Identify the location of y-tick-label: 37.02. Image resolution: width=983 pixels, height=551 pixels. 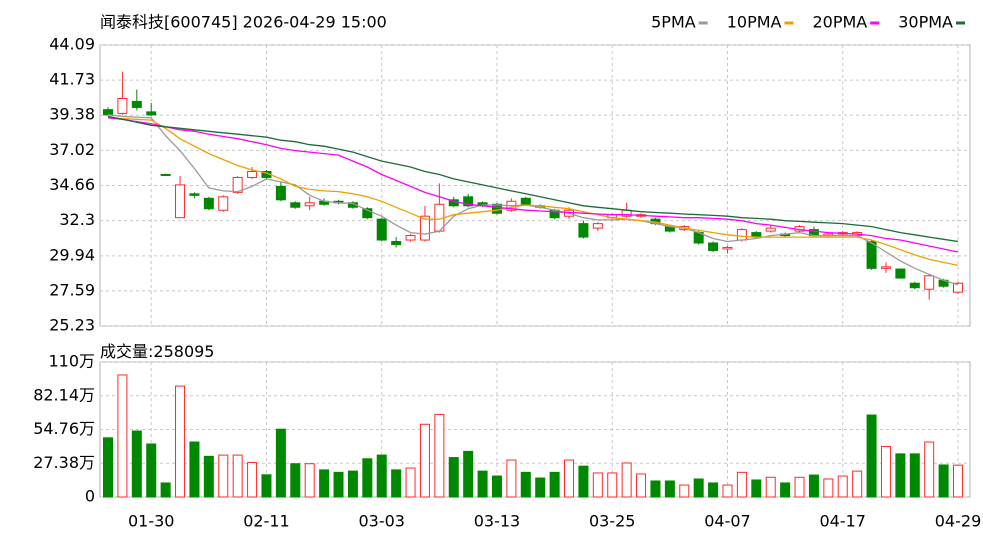
(72, 149).